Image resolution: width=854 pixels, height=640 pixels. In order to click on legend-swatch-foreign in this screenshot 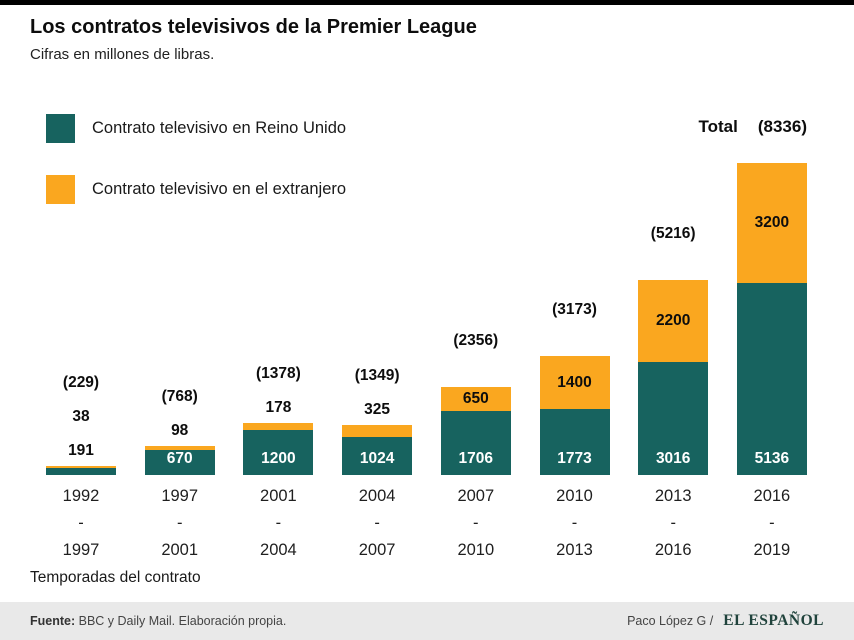, I will do `click(60, 189)`.